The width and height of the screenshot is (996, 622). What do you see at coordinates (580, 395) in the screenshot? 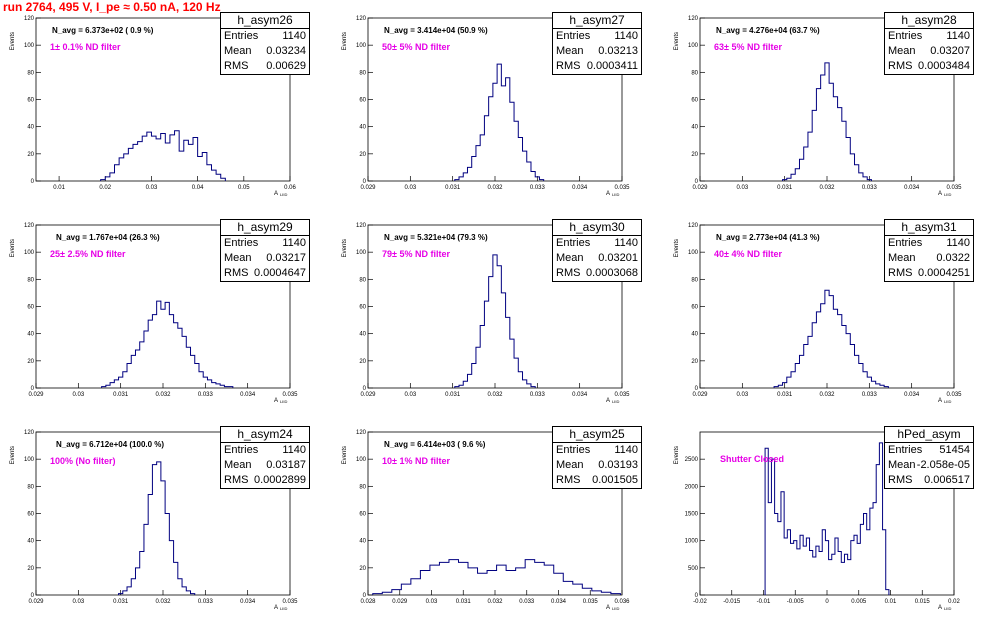
I see `x-tick-label: 0.034` at bounding box center [580, 395].